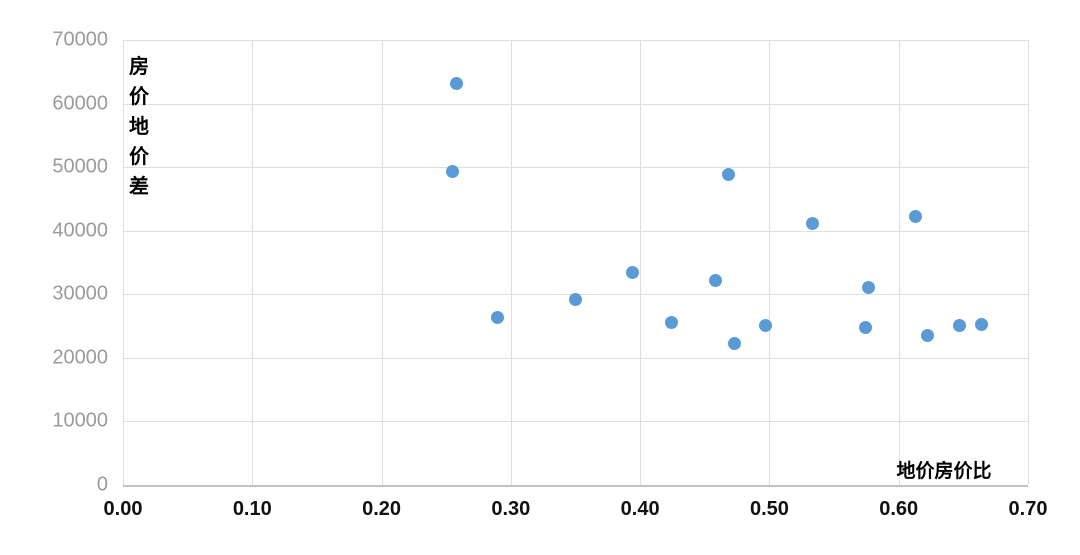 The image size is (1080, 555). What do you see at coordinates (944, 471) in the screenshot?
I see `x-axis-title: 地价房价比` at bounding box center [944, 471].